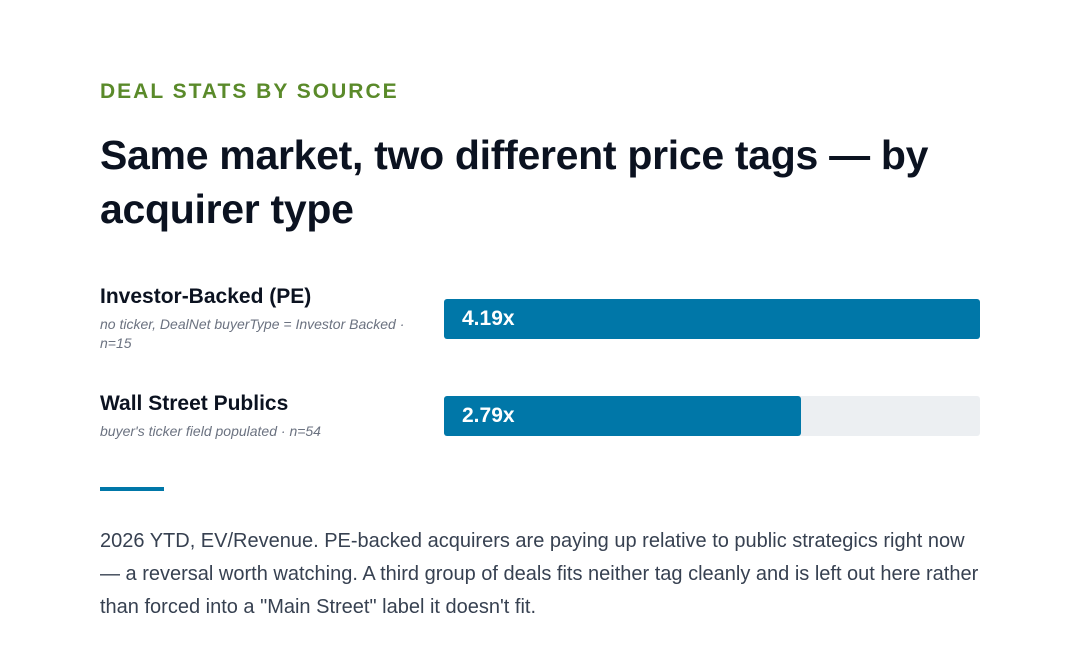 This screenshot has width=1080, height=657. What do you see at coordinates (132, 489) in the screenshot?
I see `accent-divider` at bounding box center [132, 489].